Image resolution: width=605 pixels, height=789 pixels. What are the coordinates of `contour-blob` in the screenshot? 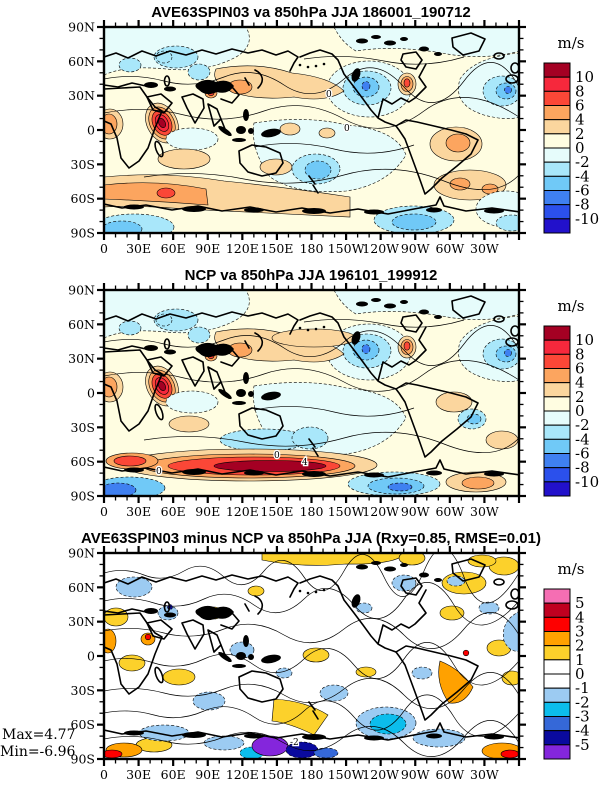 It's located at (314, 338).